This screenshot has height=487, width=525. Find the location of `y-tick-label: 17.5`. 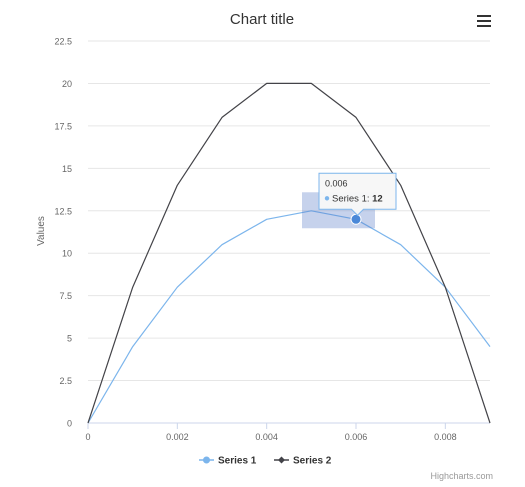

y-tick-label: 17.5 is located at coordinates (63, 126).